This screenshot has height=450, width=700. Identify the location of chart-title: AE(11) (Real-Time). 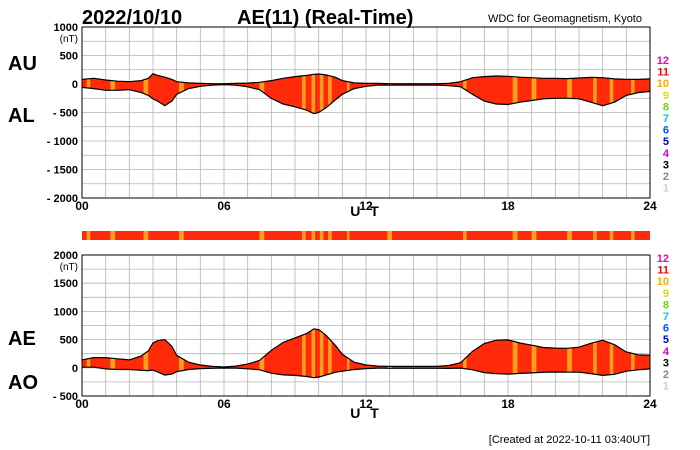
(325, 18).